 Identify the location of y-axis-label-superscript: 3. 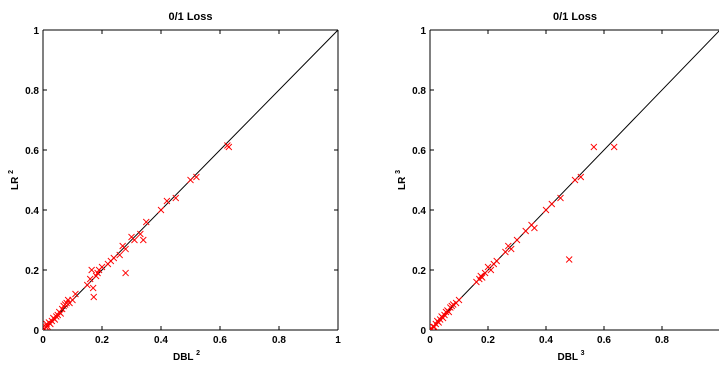
(398, 172).